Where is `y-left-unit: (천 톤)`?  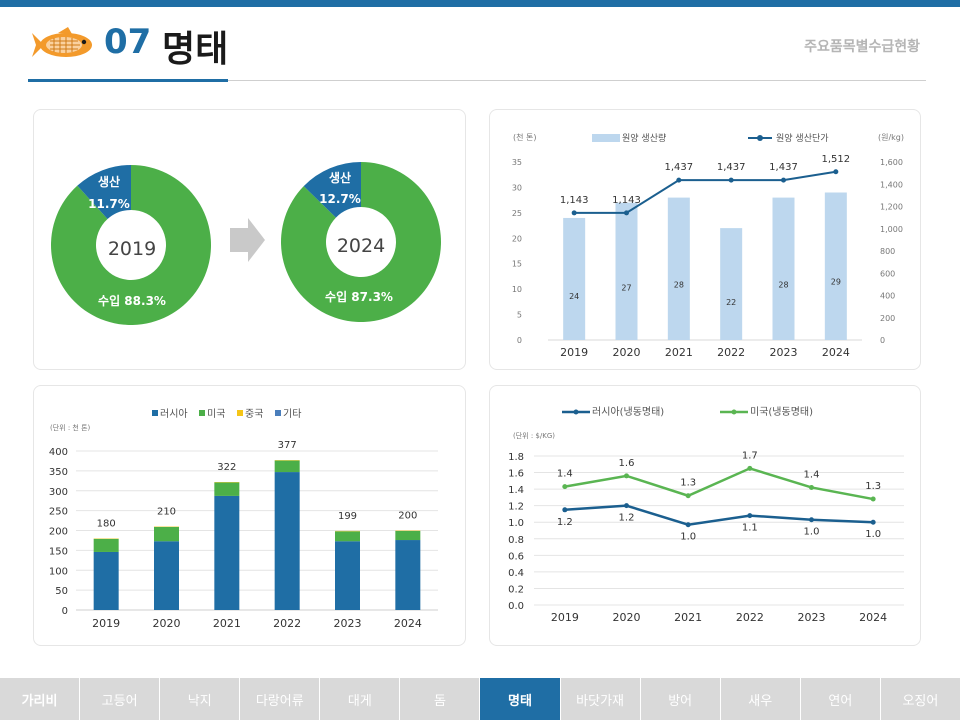
y-left-unit: (천 톤) is located at coordinates (525, 137).